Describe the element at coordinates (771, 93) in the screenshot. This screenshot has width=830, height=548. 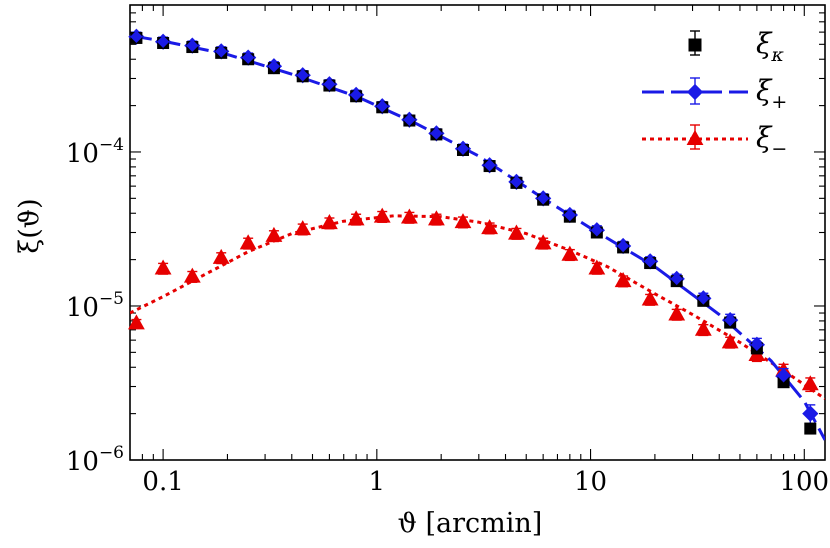
I see `legend-label-plus: ξ+` at that location.